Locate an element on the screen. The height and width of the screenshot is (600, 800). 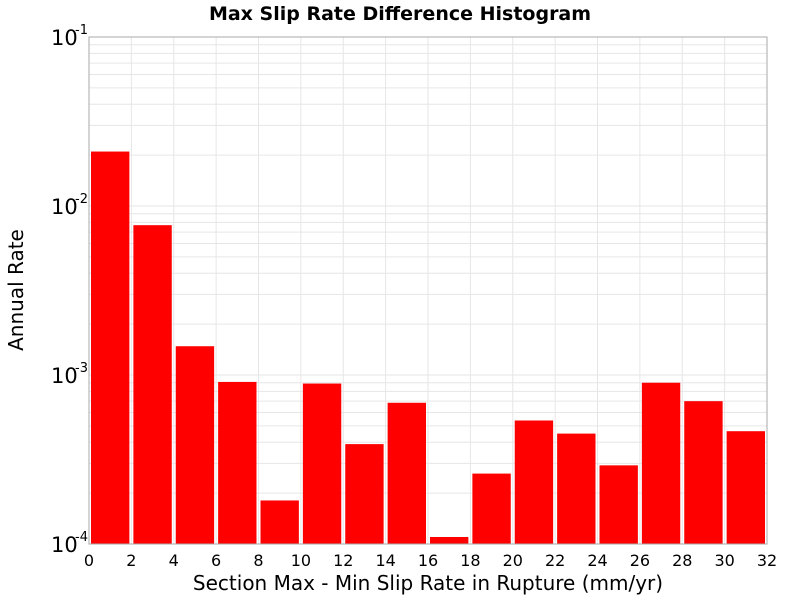
x-tick-label: 16 is located at coordinates (428, 560).